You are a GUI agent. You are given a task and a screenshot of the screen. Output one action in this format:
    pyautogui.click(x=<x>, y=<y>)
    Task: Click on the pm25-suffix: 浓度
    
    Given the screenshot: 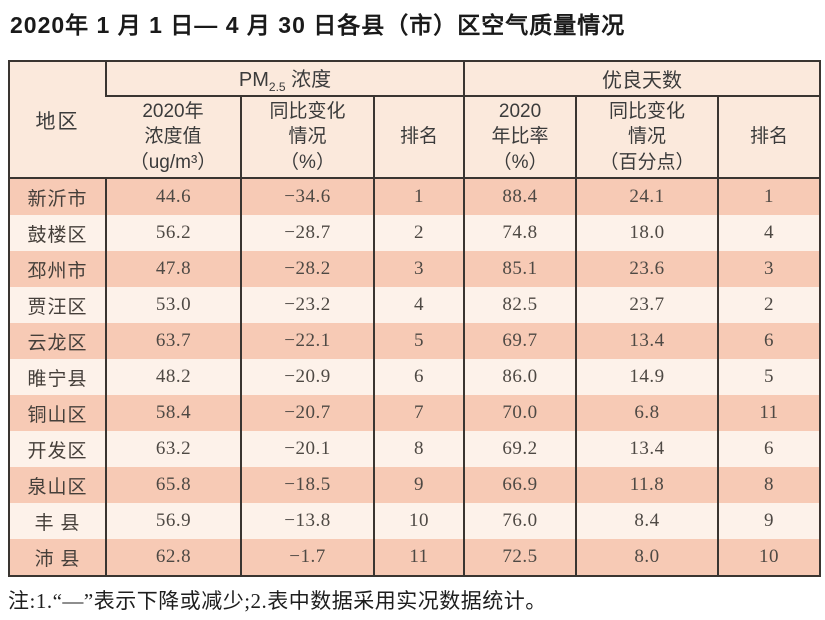 What is the action you would take?
    pyautogui.click(x=308, y=80)
    